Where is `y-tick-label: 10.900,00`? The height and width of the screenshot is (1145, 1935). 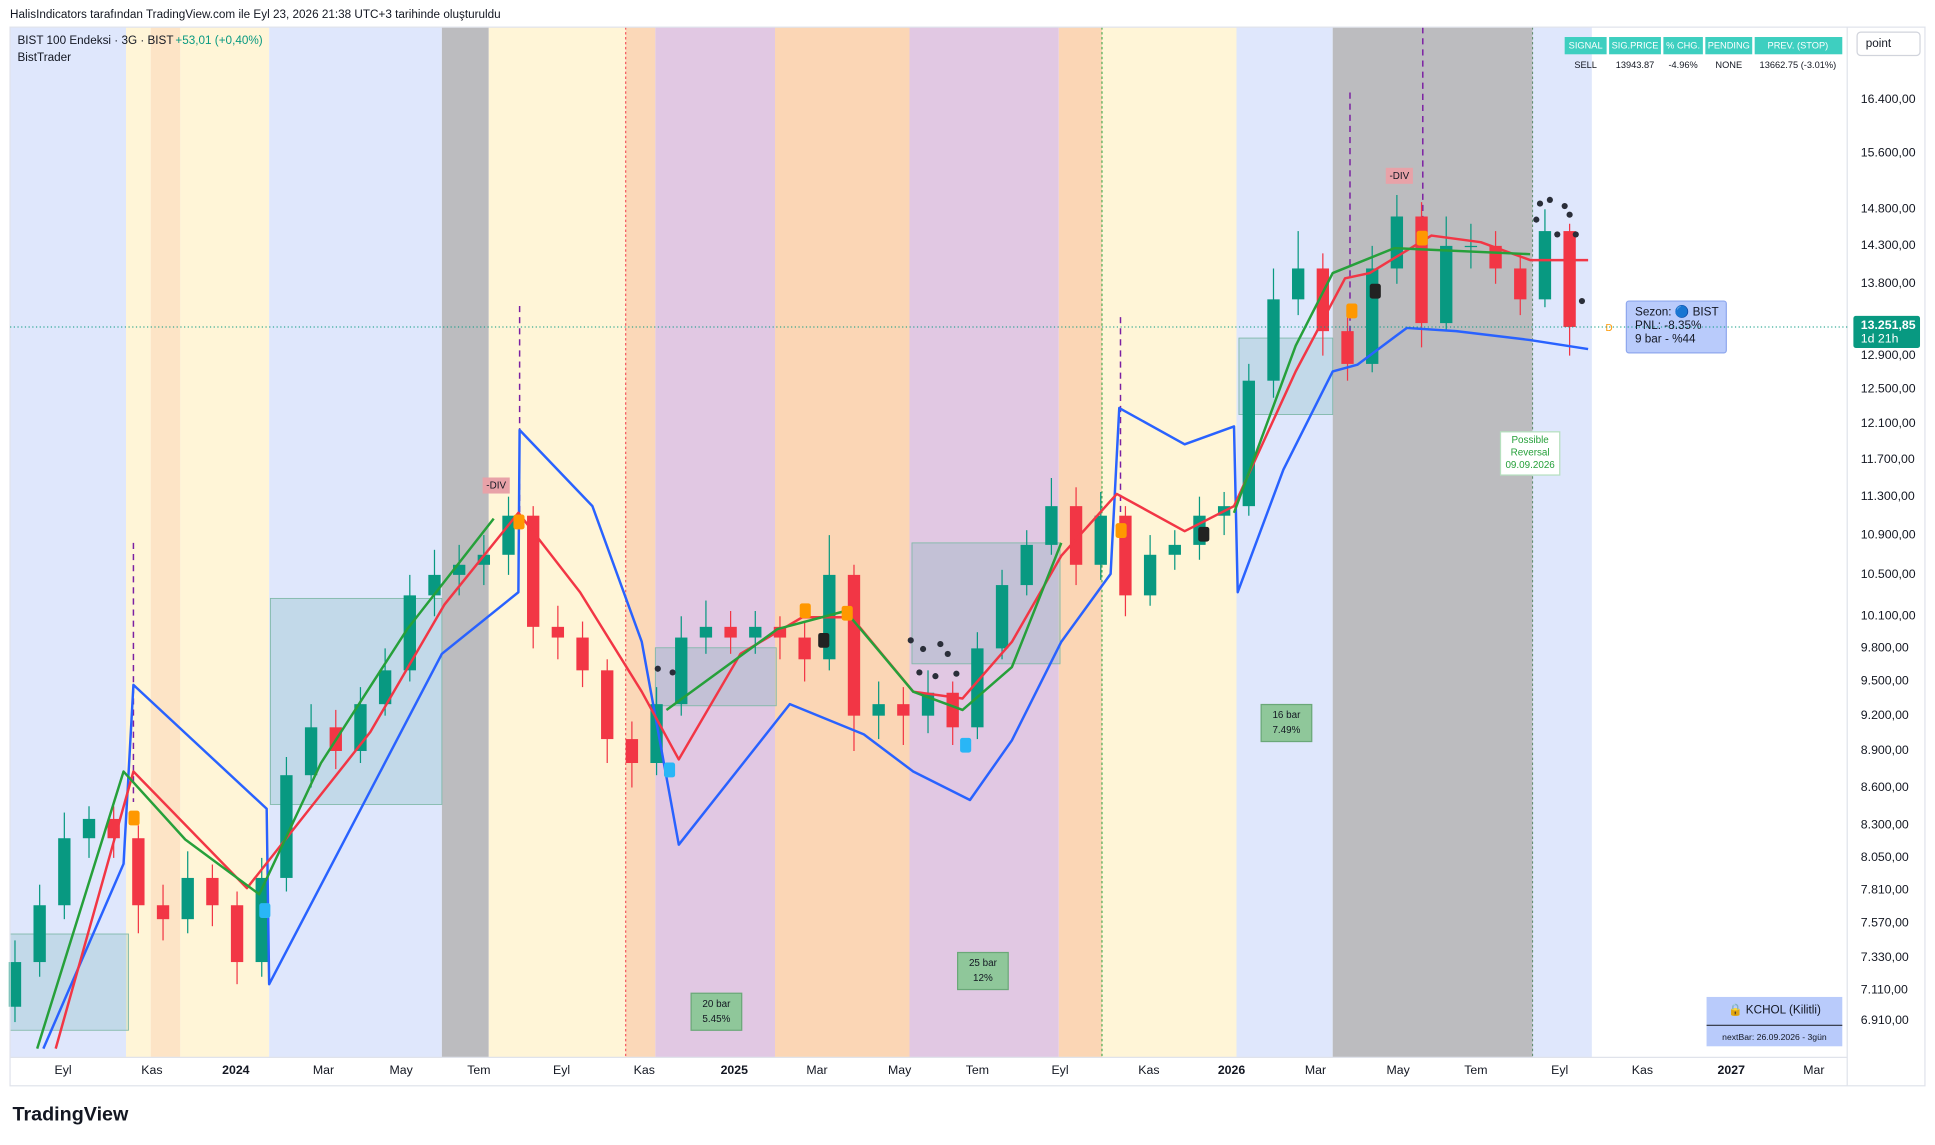
y-tick-label: 10.900,00 is located at coordinates (1888, 534).